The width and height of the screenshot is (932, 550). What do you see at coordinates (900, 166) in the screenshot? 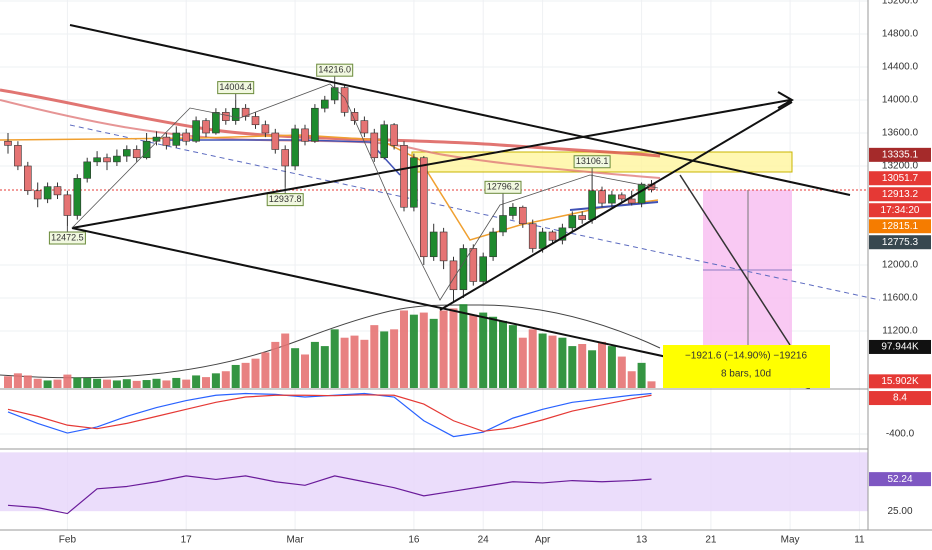
I see `y-tick-label: 13200.0` at bounding box center [900, 166].